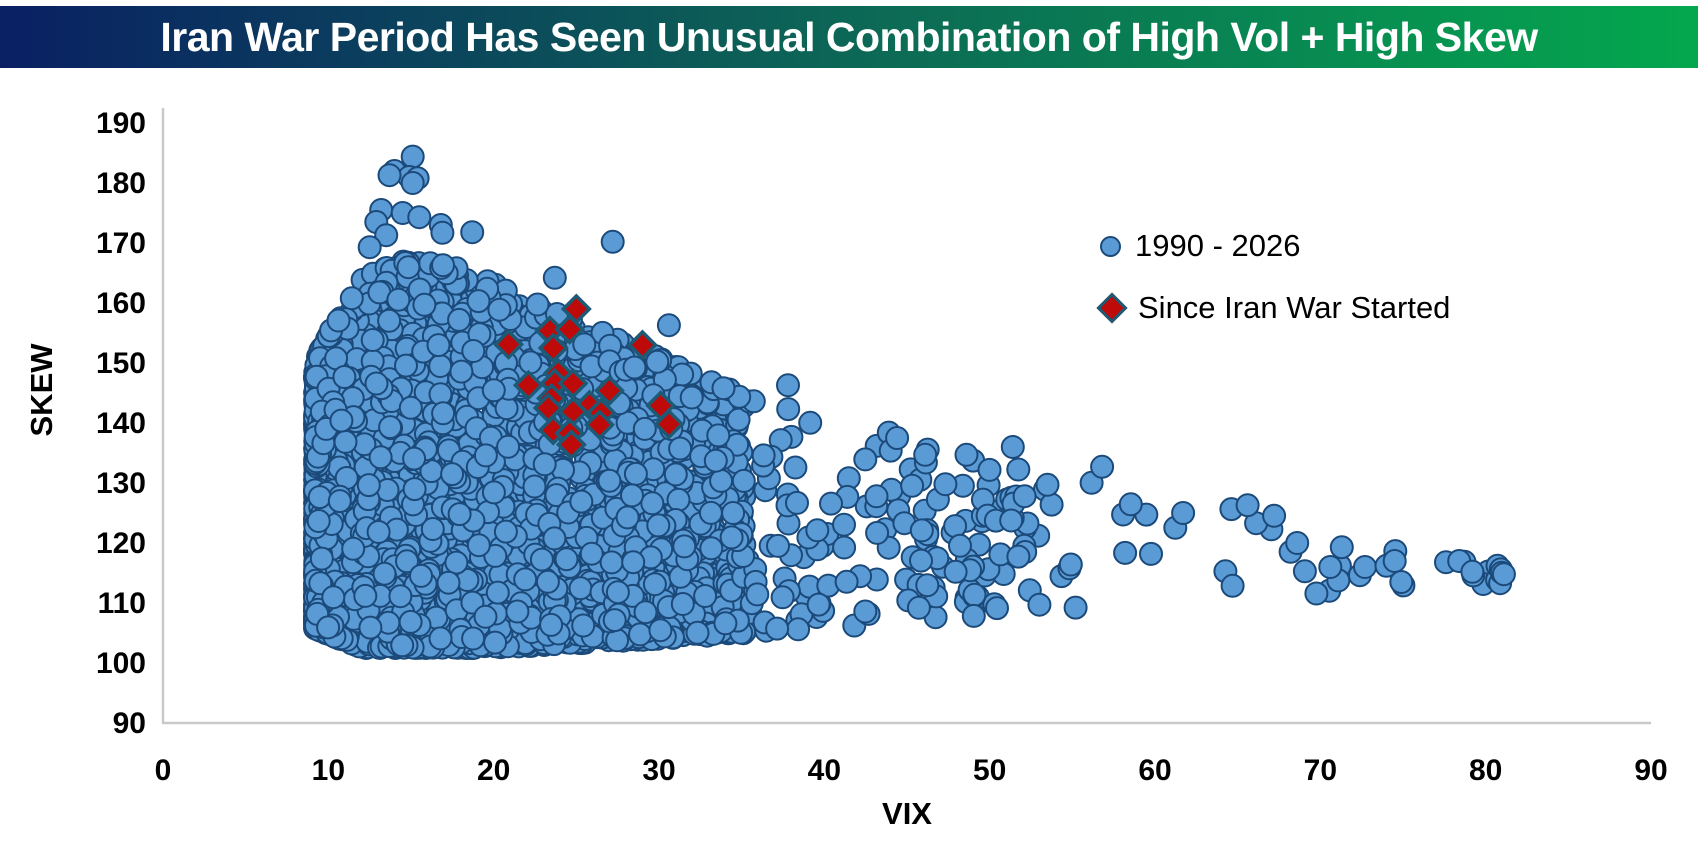 The height and width of the screenshot is (864, 1698). What do you see at coordinates (493, 770) in the screenshot?
I see `x-tick-label: 20` at bounding box center [493, 770].